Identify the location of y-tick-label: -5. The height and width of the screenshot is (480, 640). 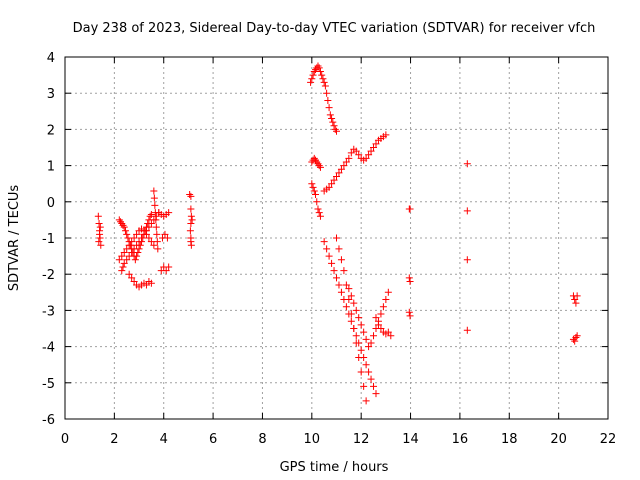
(48, 384).